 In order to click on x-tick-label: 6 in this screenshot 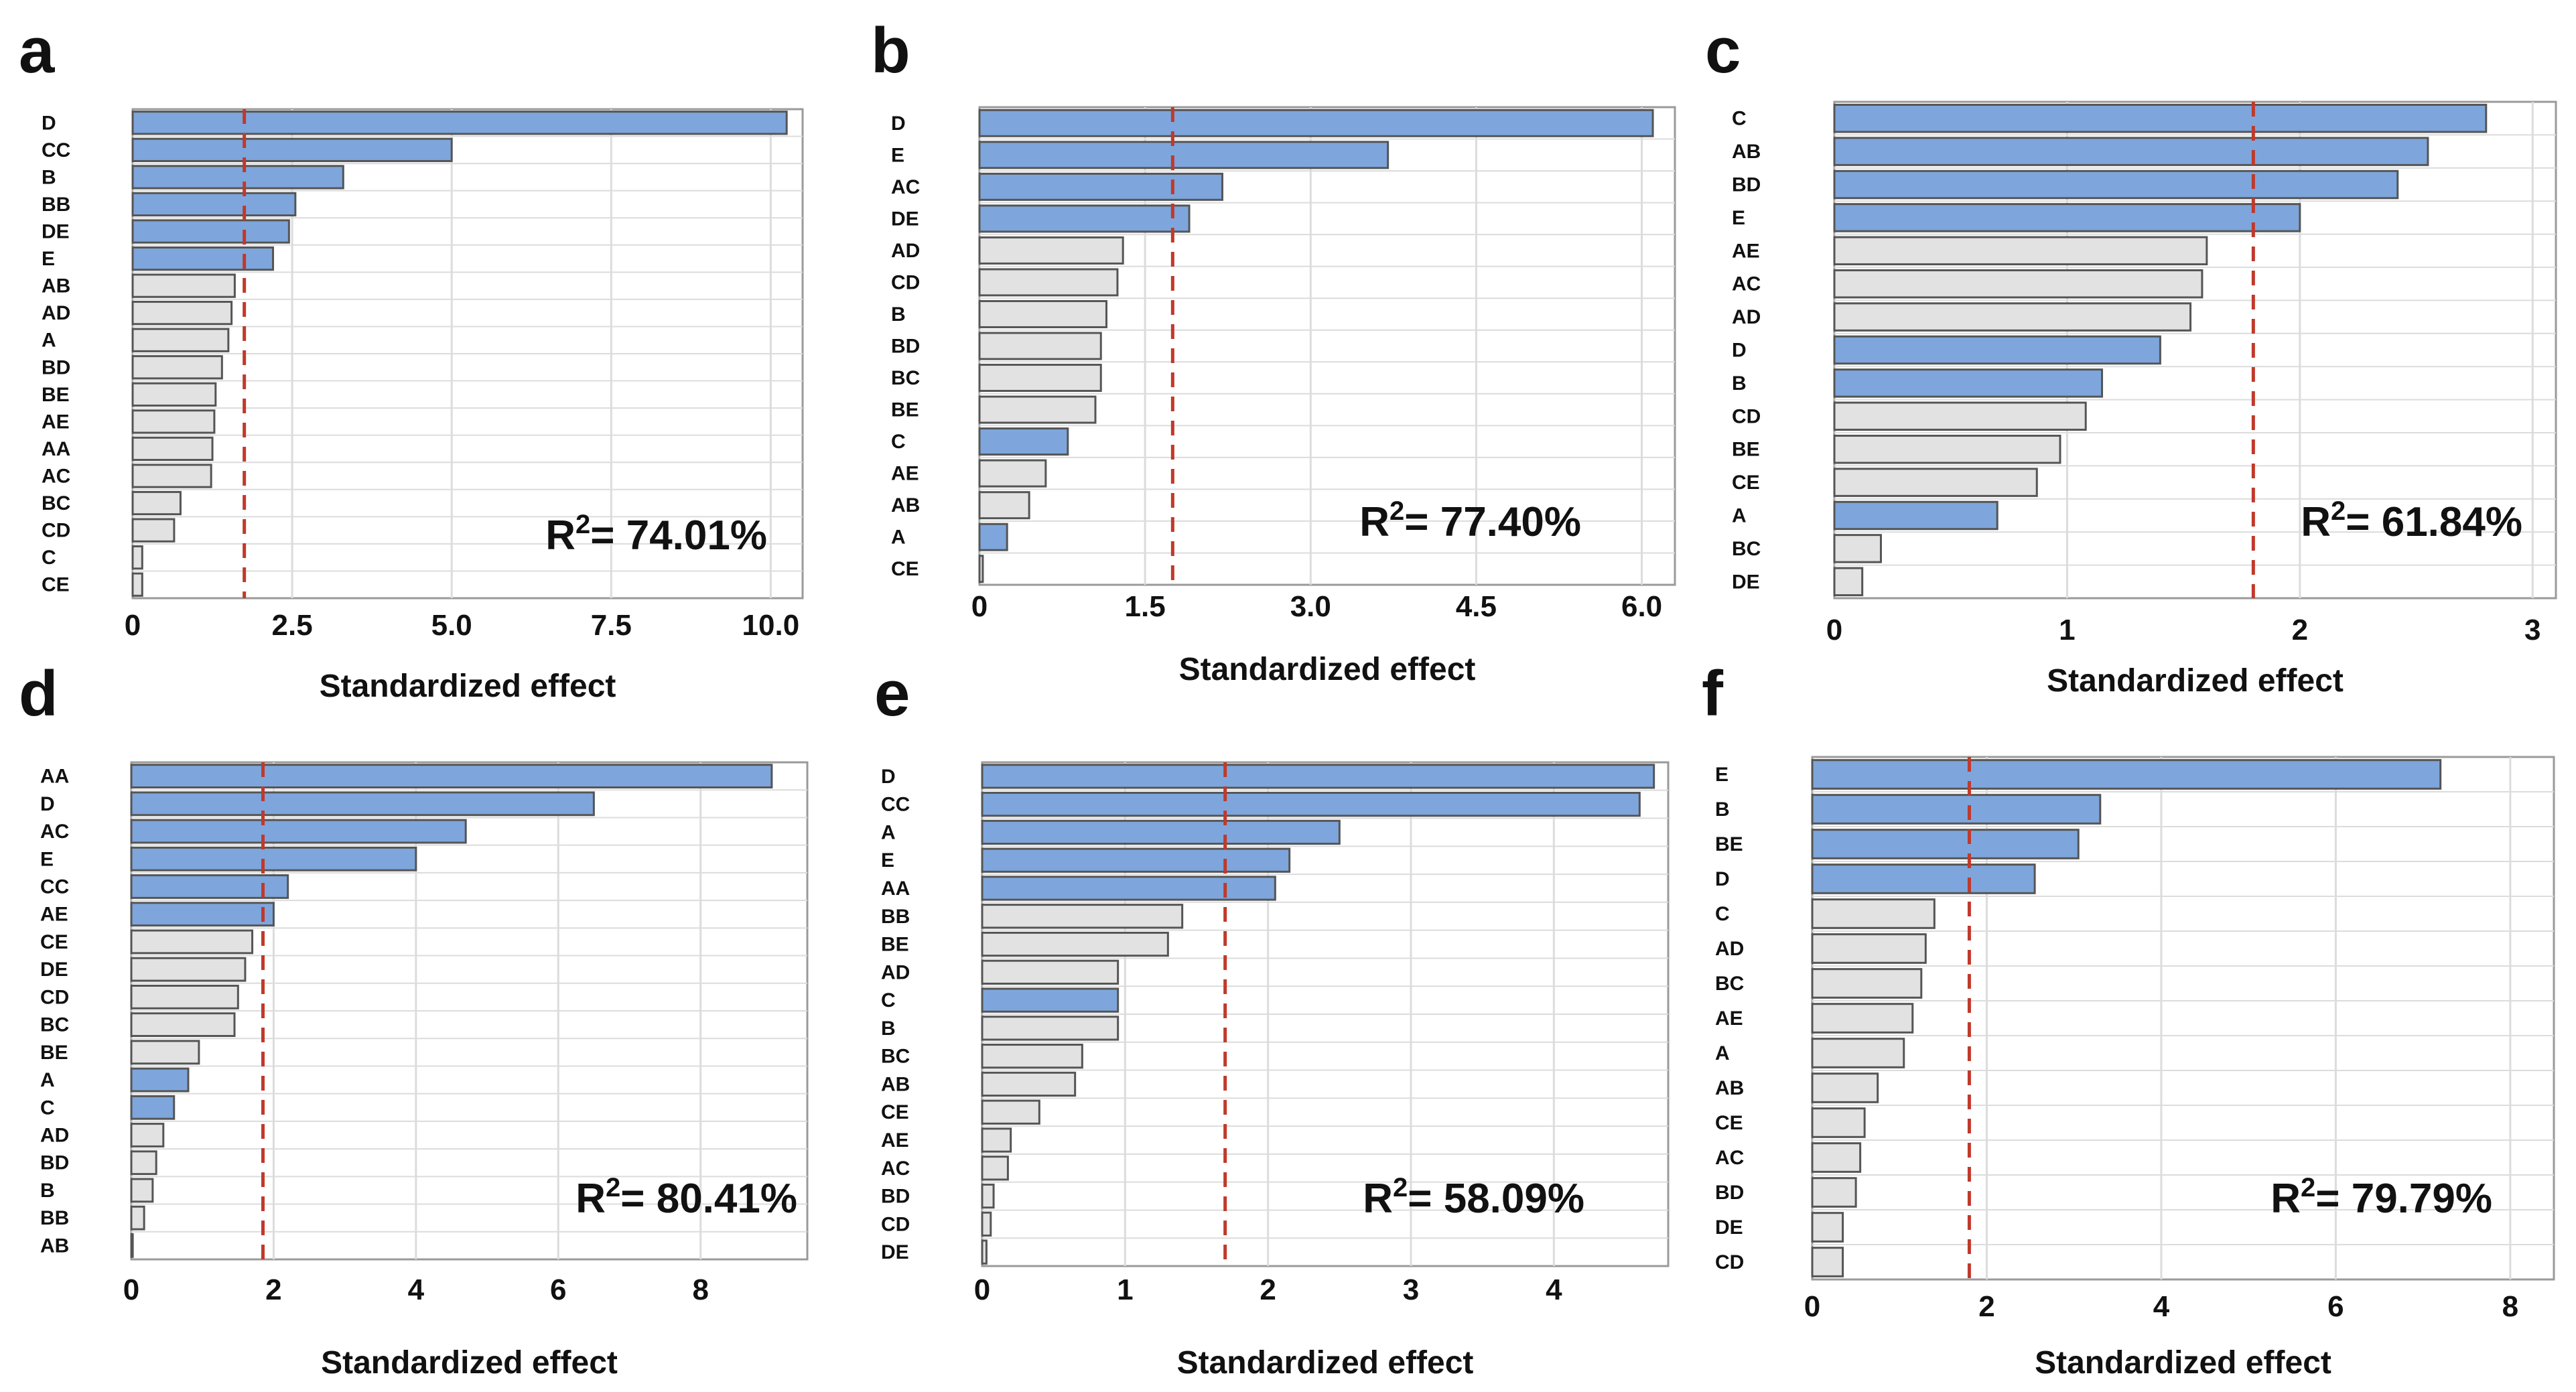, I will do `click(2335, 1306)`.